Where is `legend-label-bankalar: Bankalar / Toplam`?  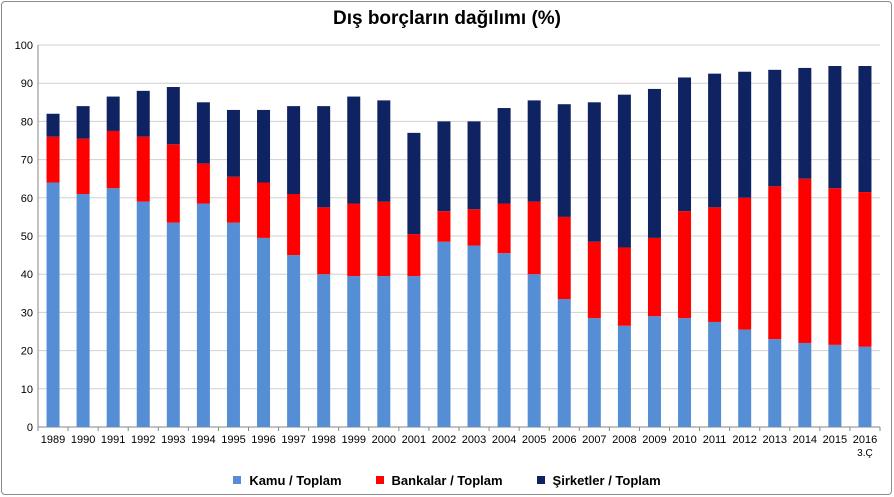
legend-label-bankalar: Bankalar / Toplam is located at coordinates (447, 480).